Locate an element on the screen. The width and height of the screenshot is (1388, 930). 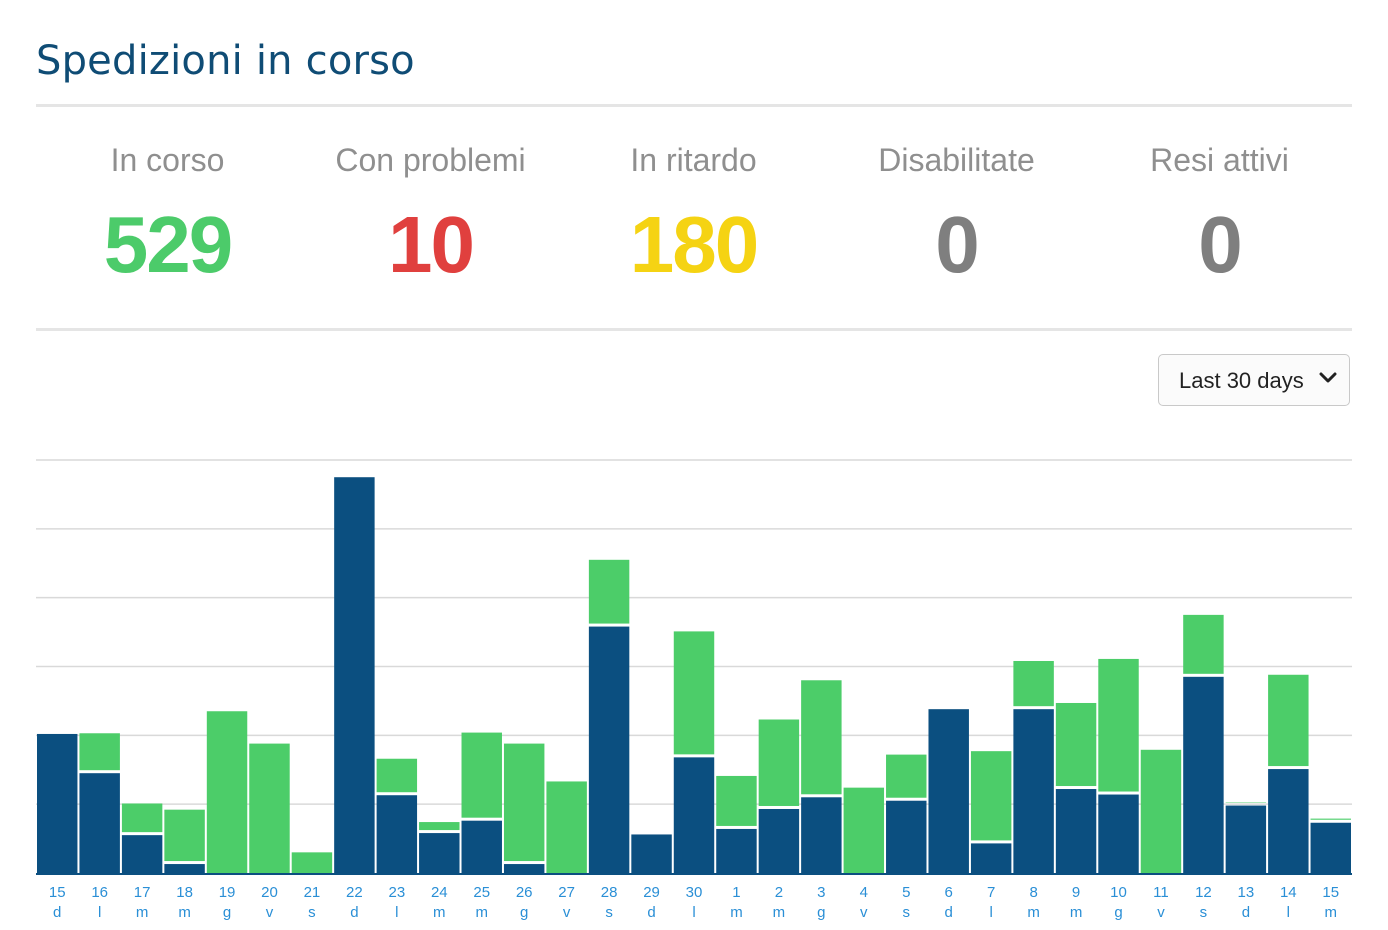
stat-value: 10 is located at coordinates (431, 244).